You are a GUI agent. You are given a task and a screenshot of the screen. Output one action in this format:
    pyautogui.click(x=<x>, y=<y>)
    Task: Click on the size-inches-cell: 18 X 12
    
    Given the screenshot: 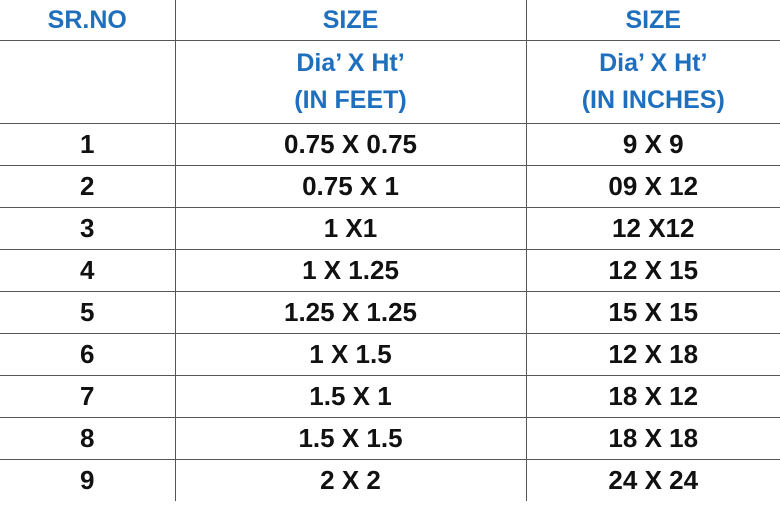 What is the action you would take?
    pyautogui.click(x=652, y=396)
    